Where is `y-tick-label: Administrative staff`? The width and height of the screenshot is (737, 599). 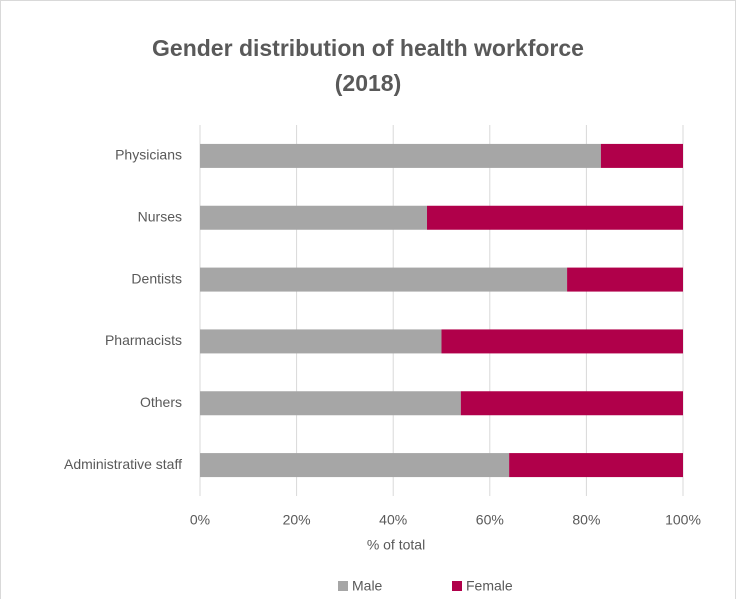
y-tick-label: Administrative staff is located at coordinates (123, 464).